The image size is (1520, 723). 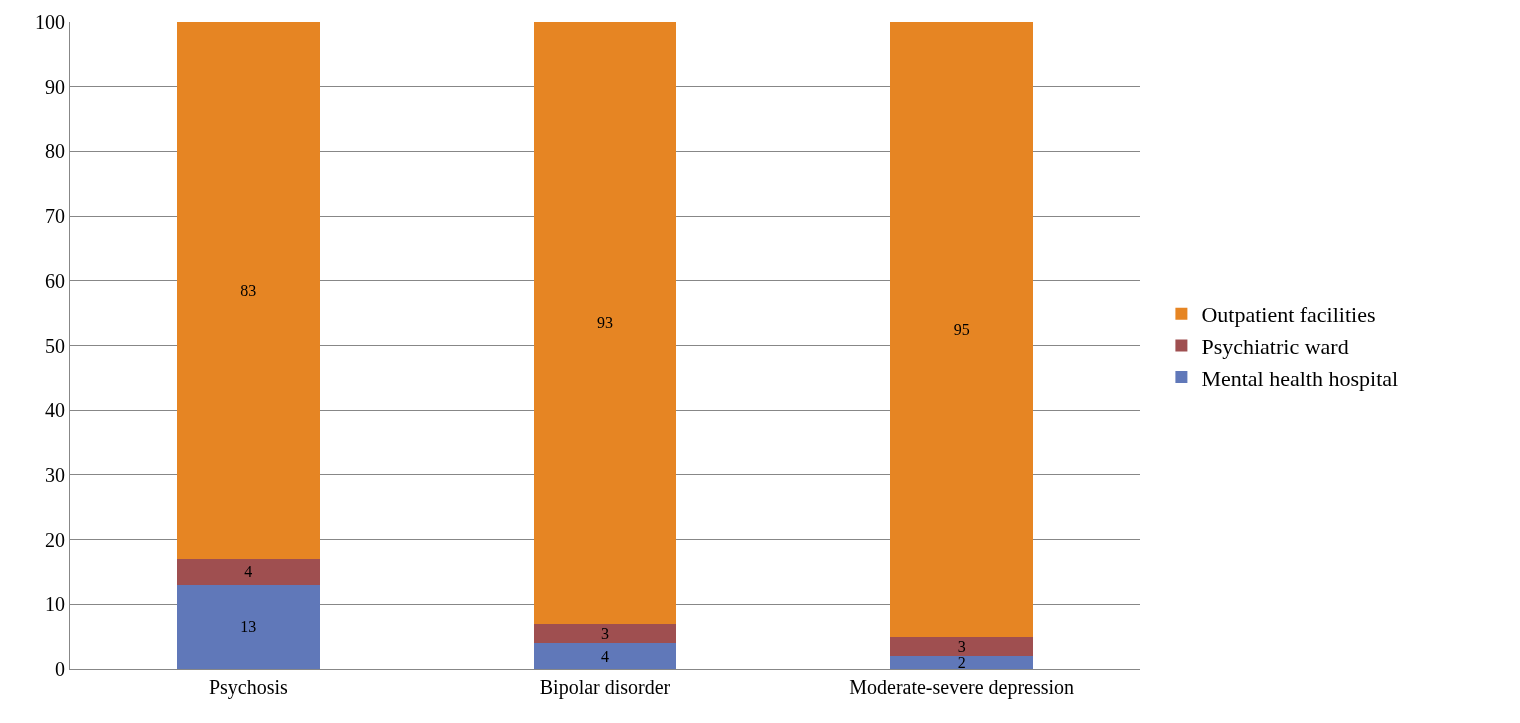 I want to click on y-tick-label: 30, so click(x=55, y=474).